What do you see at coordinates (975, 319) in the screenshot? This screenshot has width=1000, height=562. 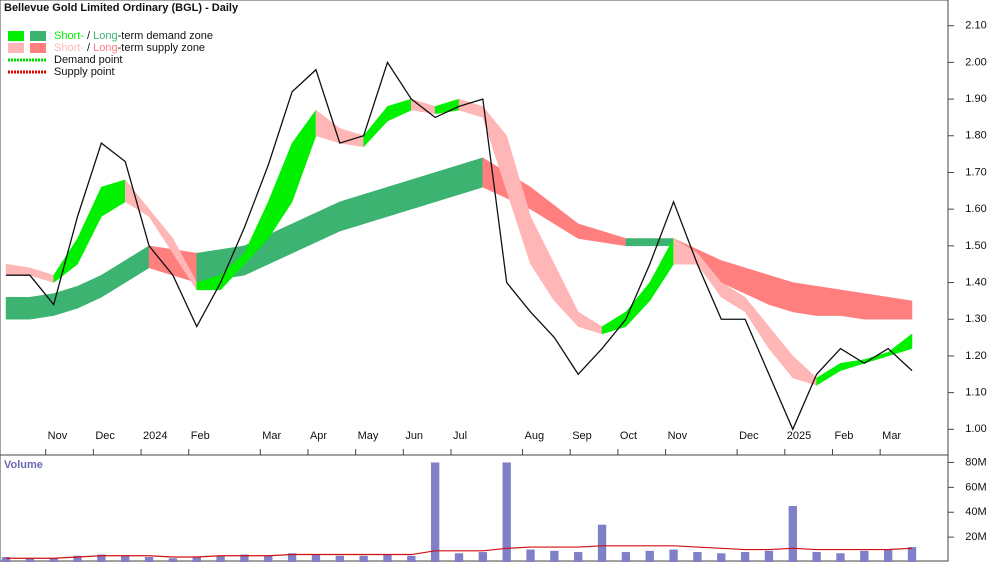 I see `y-tick-label: 1.30` at bounding box center [975, 319].